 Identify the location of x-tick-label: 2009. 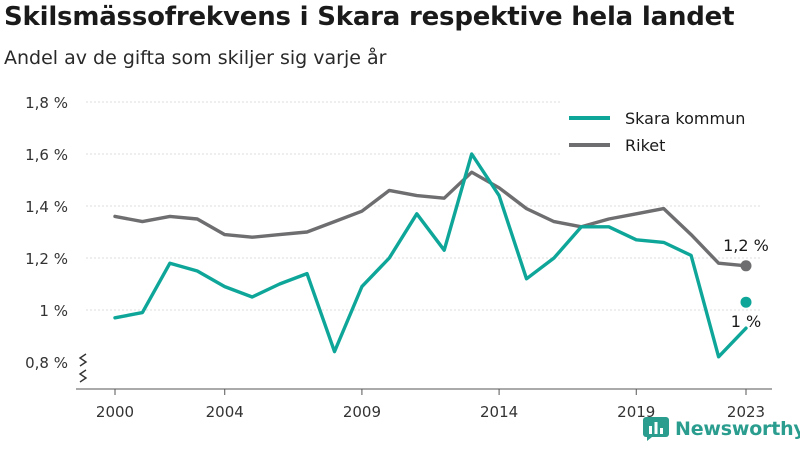
(362, 412).